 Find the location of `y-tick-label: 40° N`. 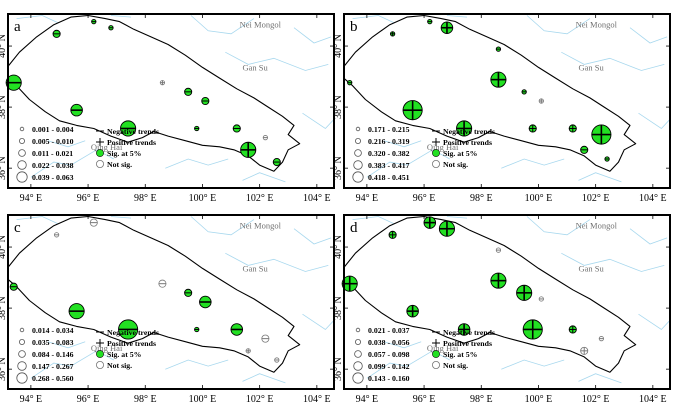

y-tick-label: 40° N is located at coordinates (338, 46).